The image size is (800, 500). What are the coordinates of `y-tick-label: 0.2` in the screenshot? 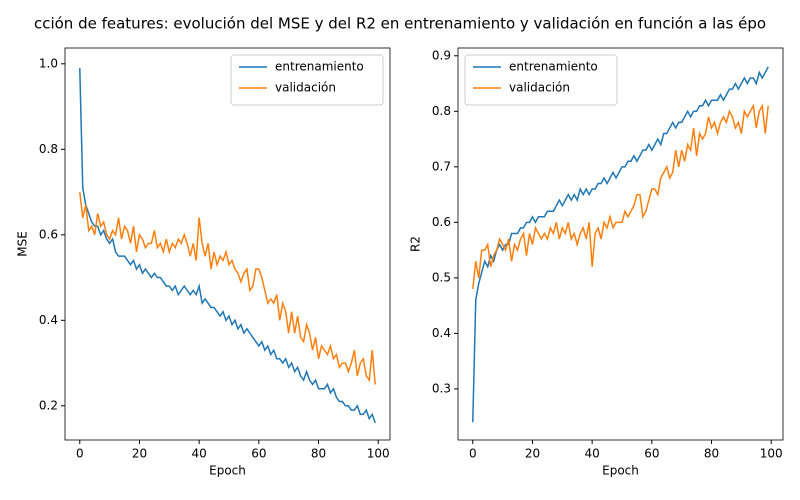 It's located at (48, 405).